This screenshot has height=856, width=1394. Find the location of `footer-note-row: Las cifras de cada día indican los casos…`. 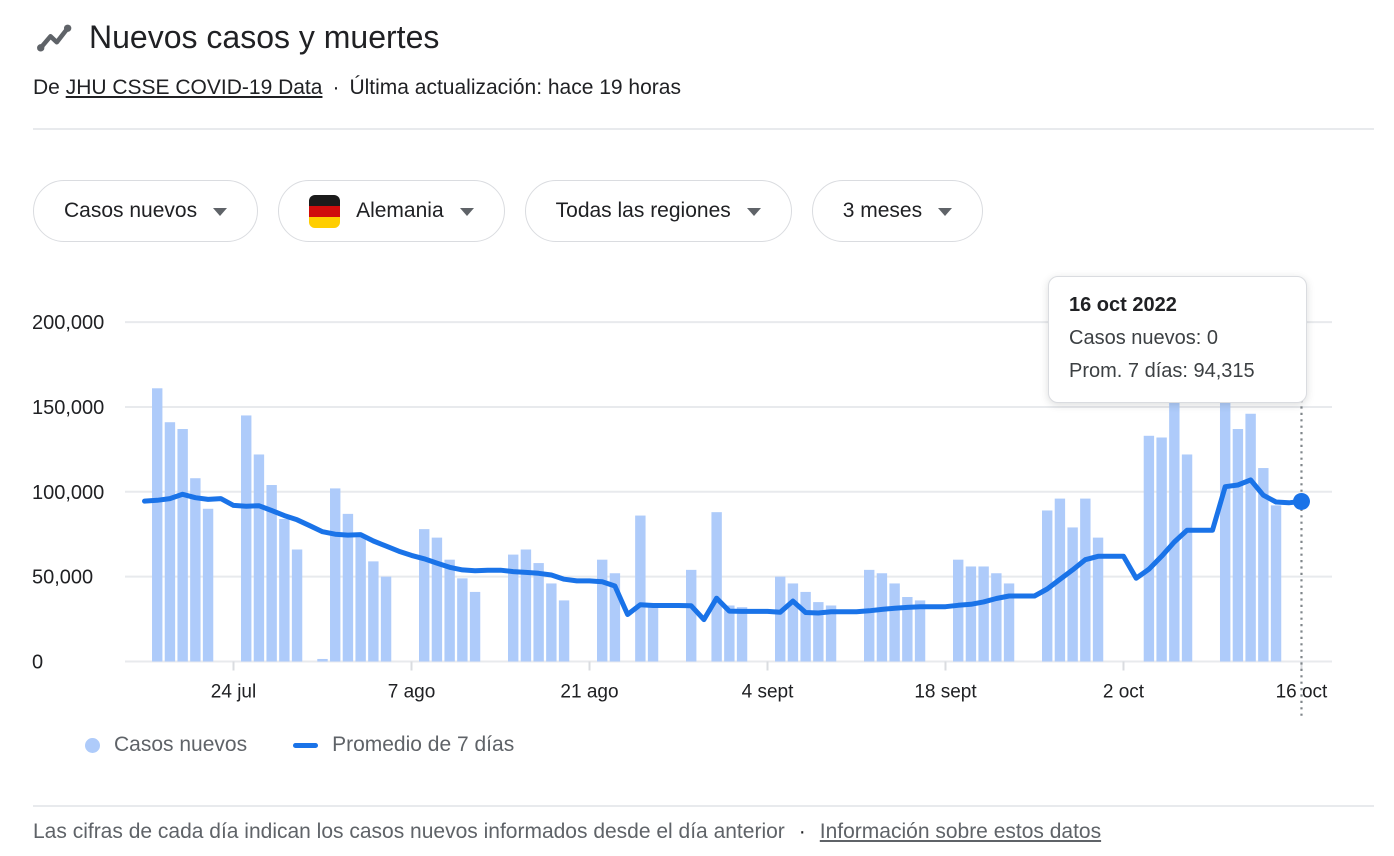

footer-note-row: Las cifras de cada día indican los casos… is located at coordinates (567, 832).